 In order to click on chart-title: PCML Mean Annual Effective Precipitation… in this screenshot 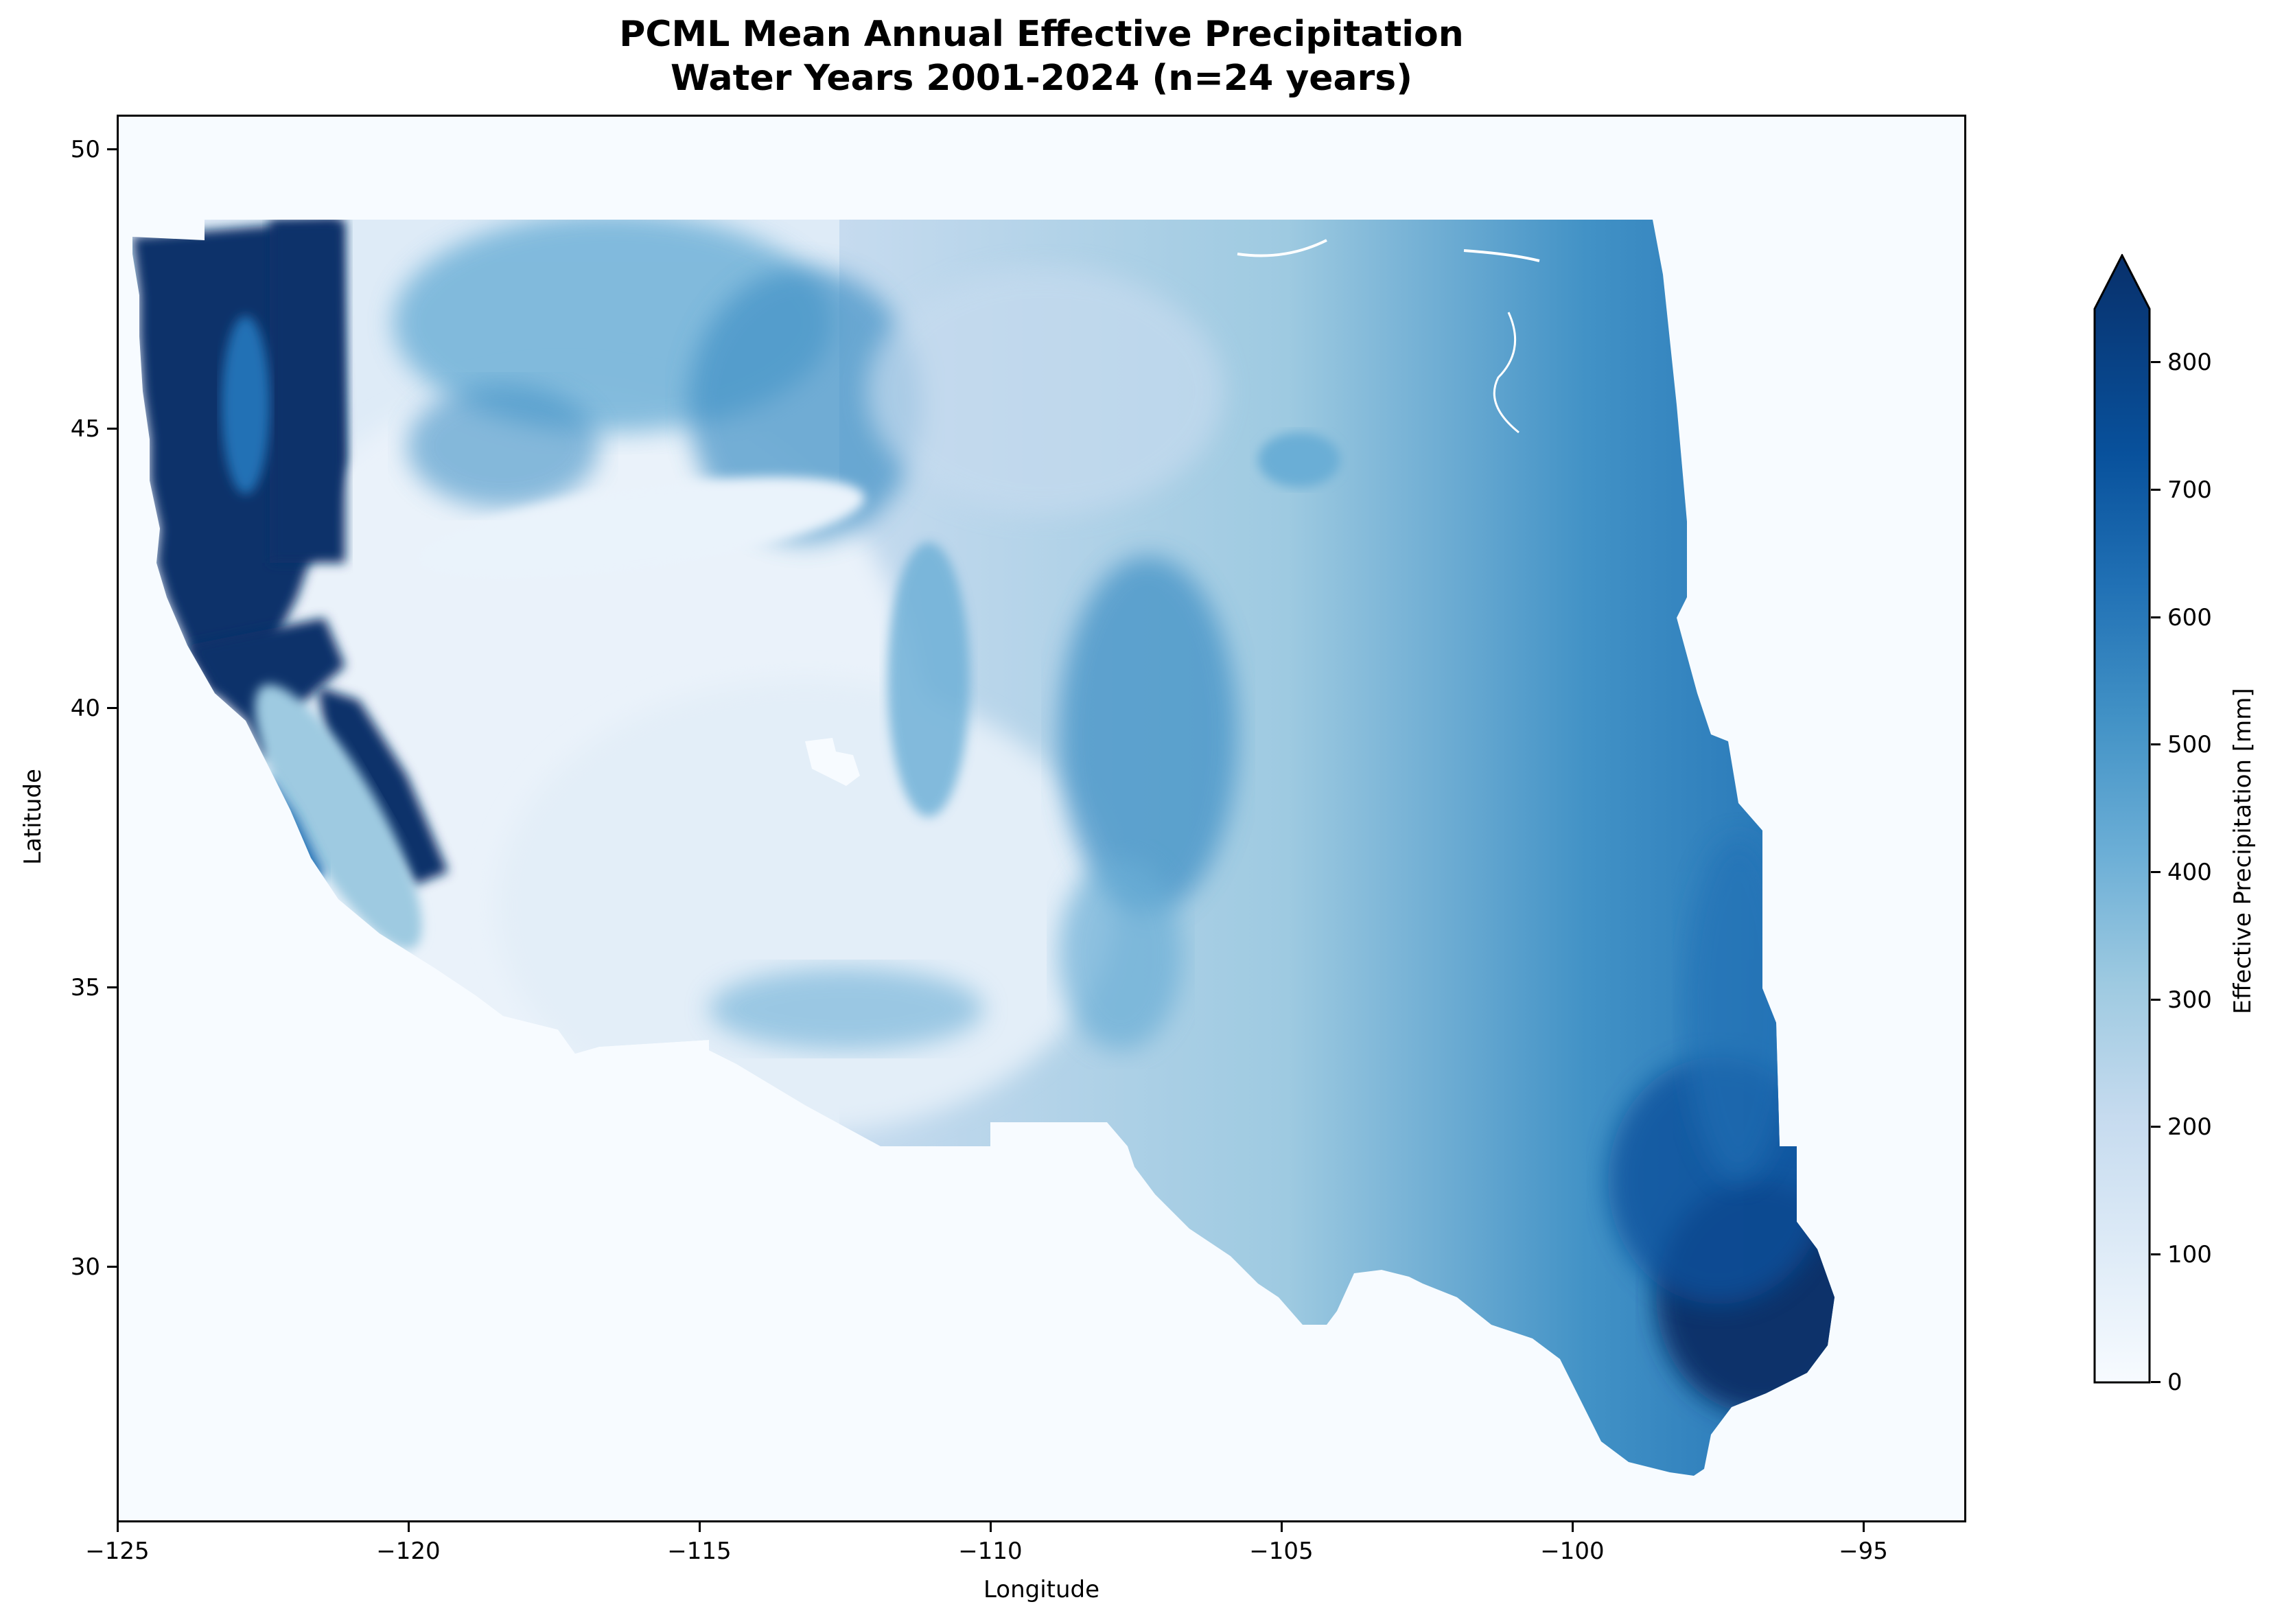, I will do `click(1041, 56)`.